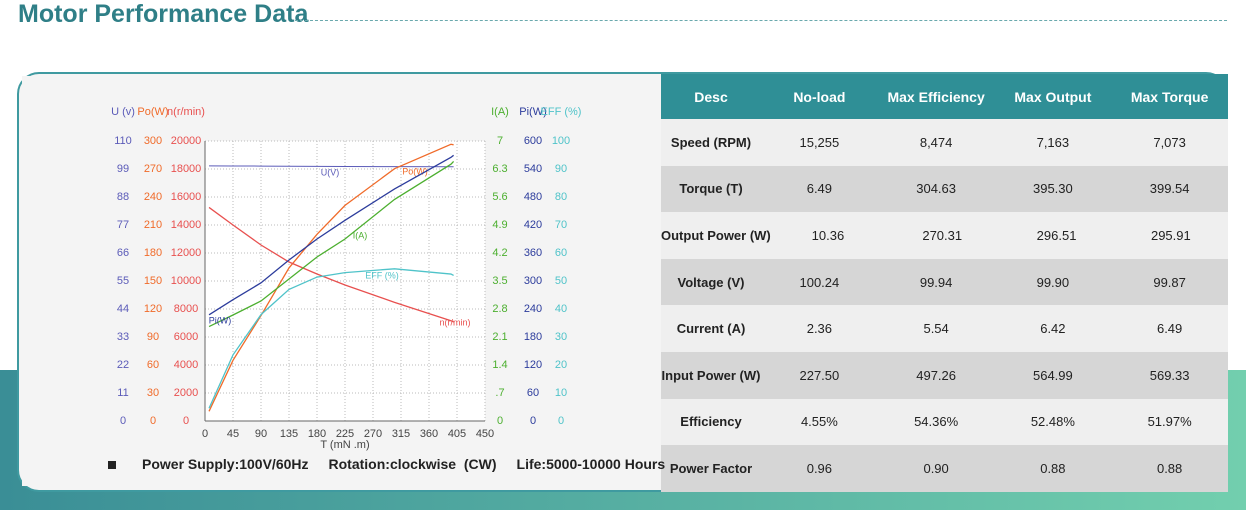 This screenshot has width=1246, height=510. What do you see at coordinates (186, 169) in the screenshot?
I see `y-tick-label: 18000` at bounding box center [186, 169].